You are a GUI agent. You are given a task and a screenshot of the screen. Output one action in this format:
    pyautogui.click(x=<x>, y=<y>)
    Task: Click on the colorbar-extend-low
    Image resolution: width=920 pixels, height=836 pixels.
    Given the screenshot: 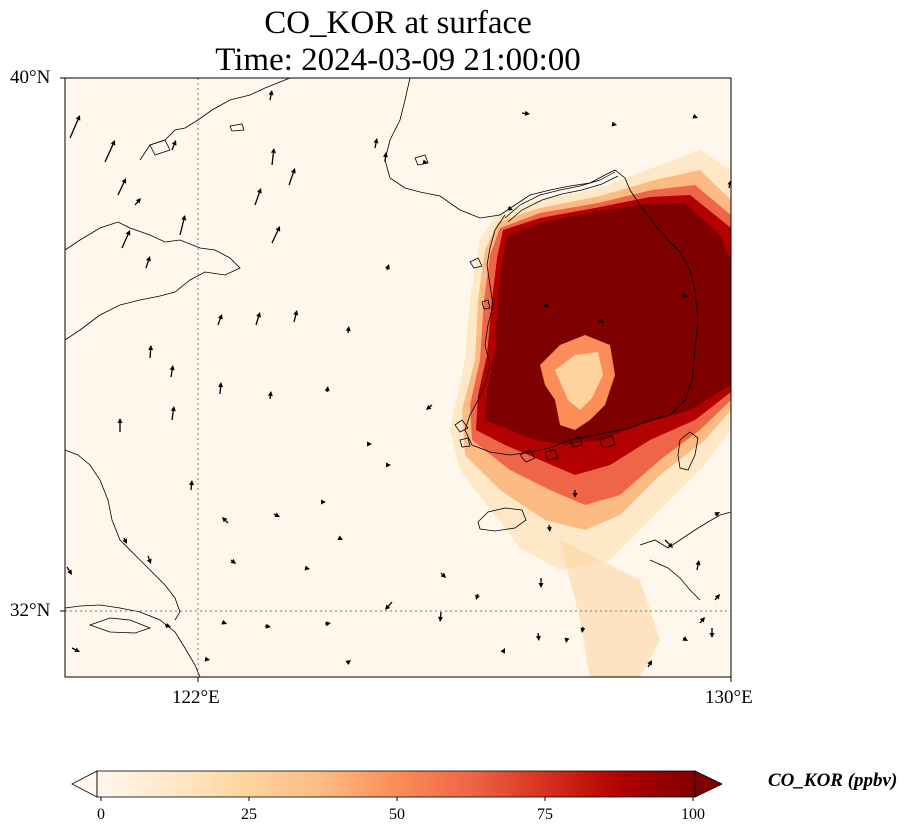 What is the action you would take?
    pyautogui.click(x=84, y=784)
    